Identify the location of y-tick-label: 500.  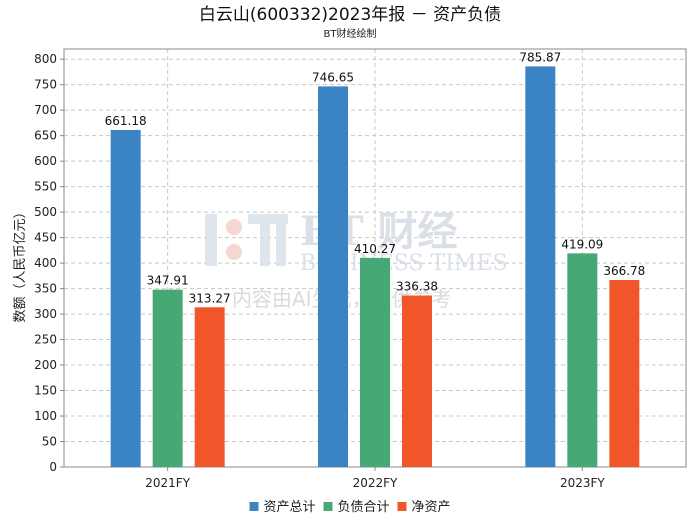
(45, 212).